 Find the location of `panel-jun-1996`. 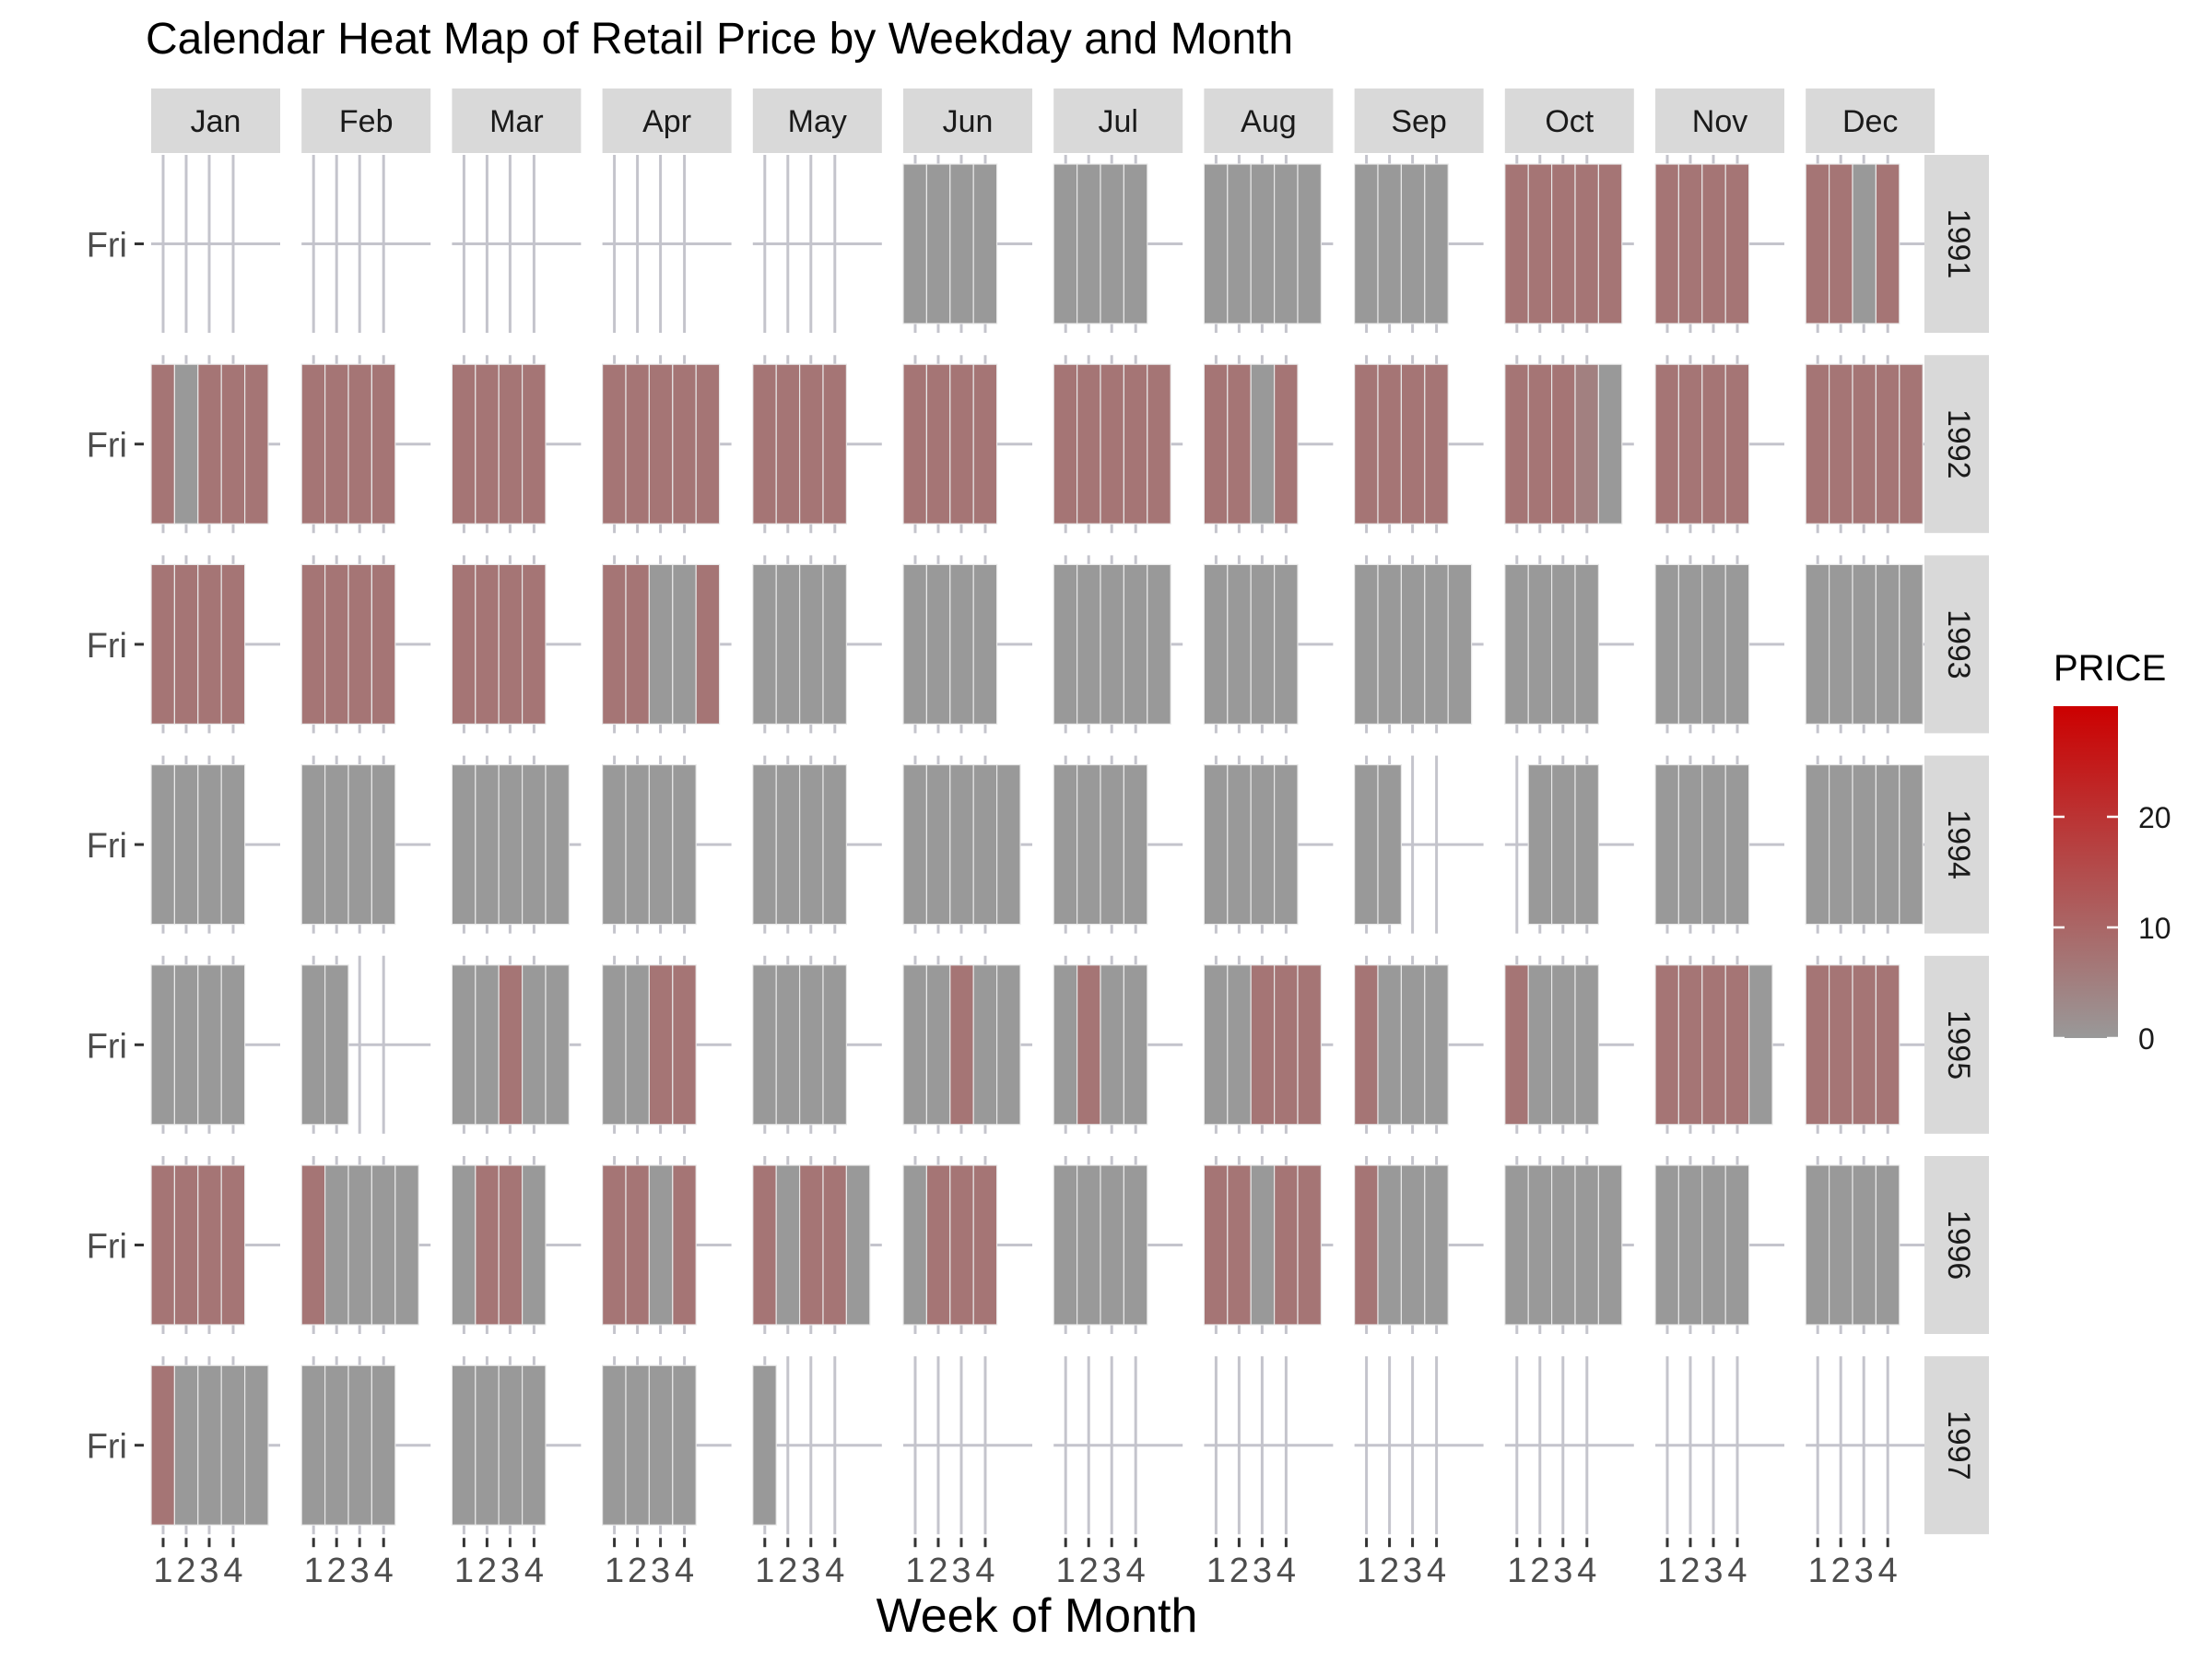

panel-jun-1996 is located at coordinates (967, 1245).